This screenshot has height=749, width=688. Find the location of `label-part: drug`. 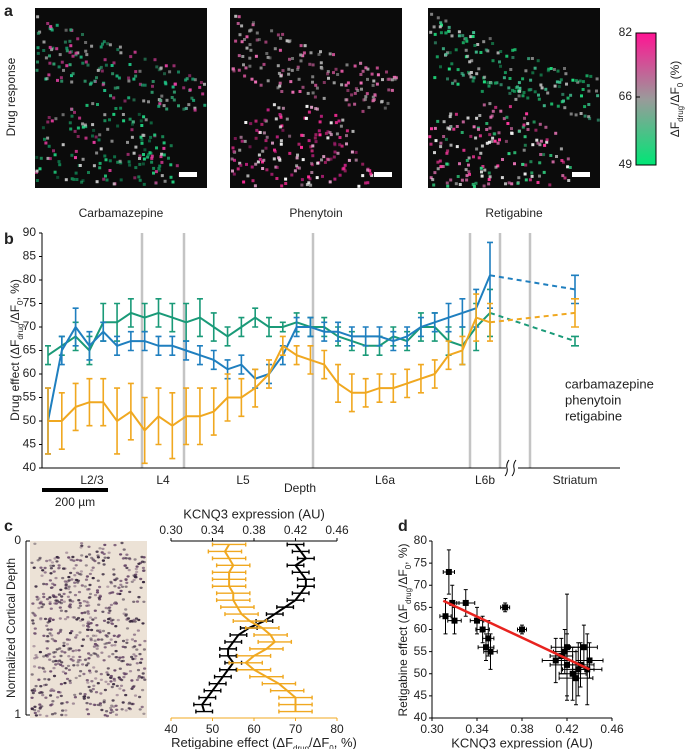

label-part: drug is located at coordinates (20, 332).